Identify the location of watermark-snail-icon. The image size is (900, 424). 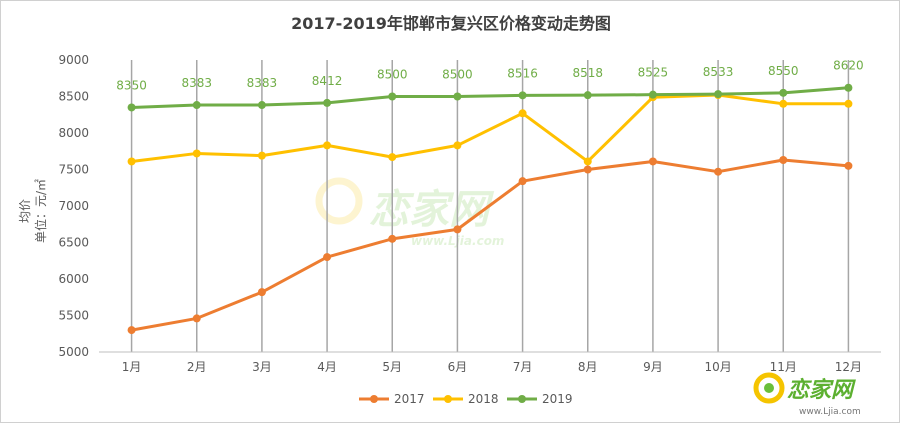
(339, 201).